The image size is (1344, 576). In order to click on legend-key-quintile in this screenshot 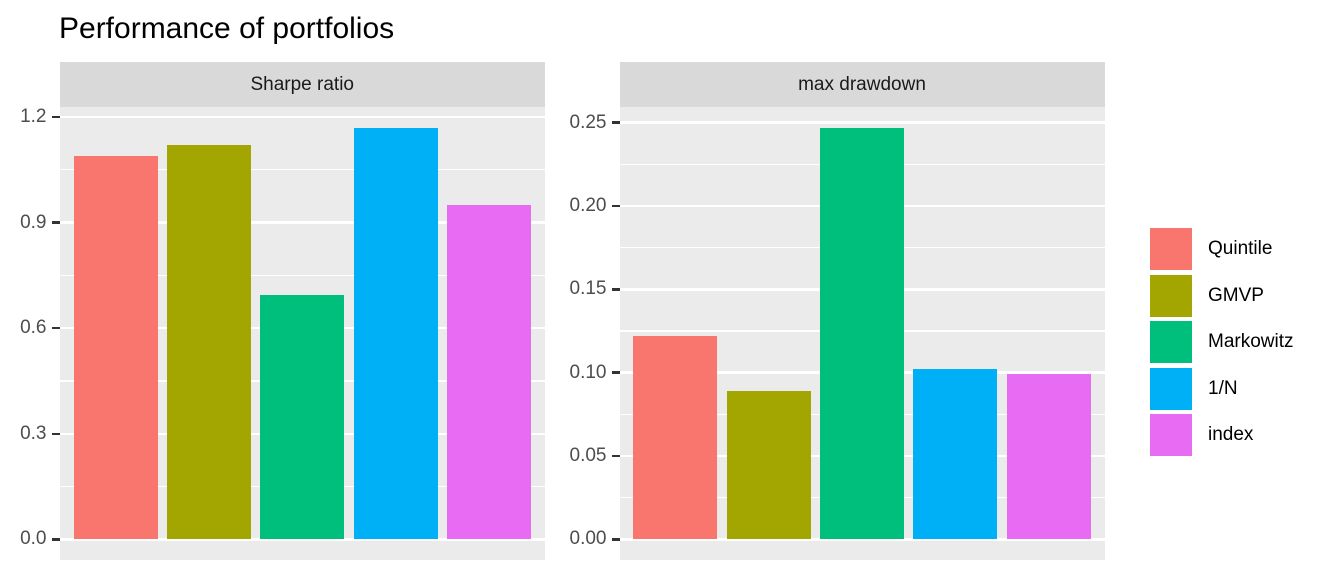, I will do `click(1171, 249)`.